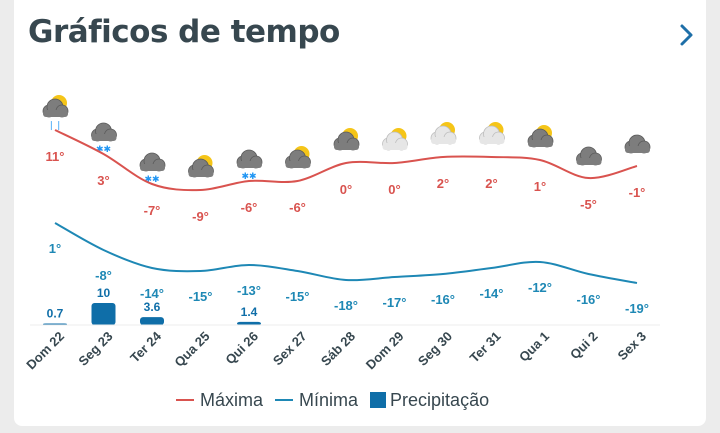 This screenshot has width=720, height=433. I want to click on legend-max-label: Máxima, so click(232, 399).